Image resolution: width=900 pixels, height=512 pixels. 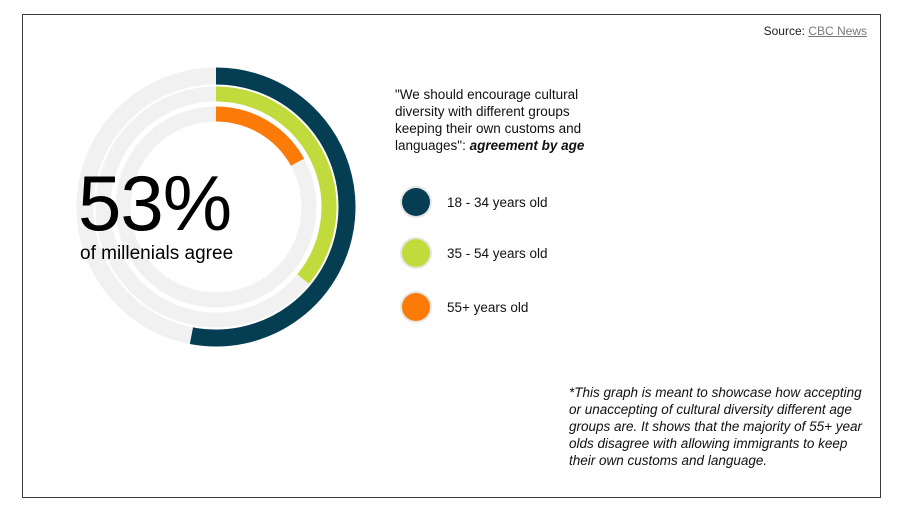 I want to click on legend-label: 55+ years old, so click(x=488, y=307).